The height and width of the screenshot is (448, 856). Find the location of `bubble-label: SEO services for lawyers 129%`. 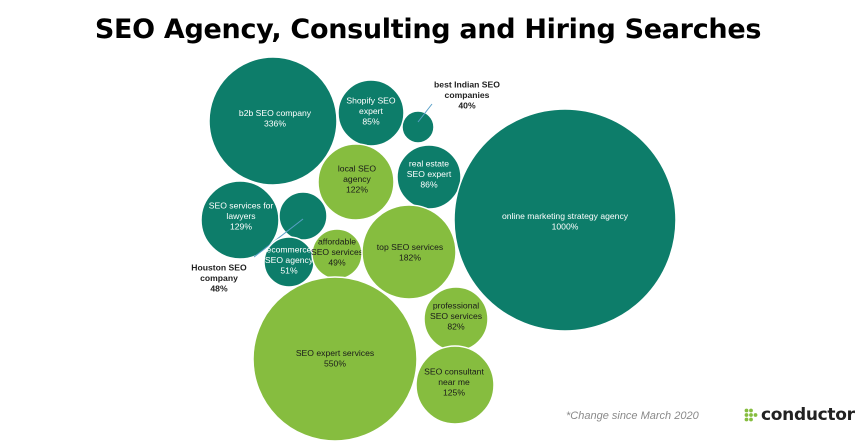

bubble-label: SEO services for lawyers 129% is located at coordinates (241, 216).